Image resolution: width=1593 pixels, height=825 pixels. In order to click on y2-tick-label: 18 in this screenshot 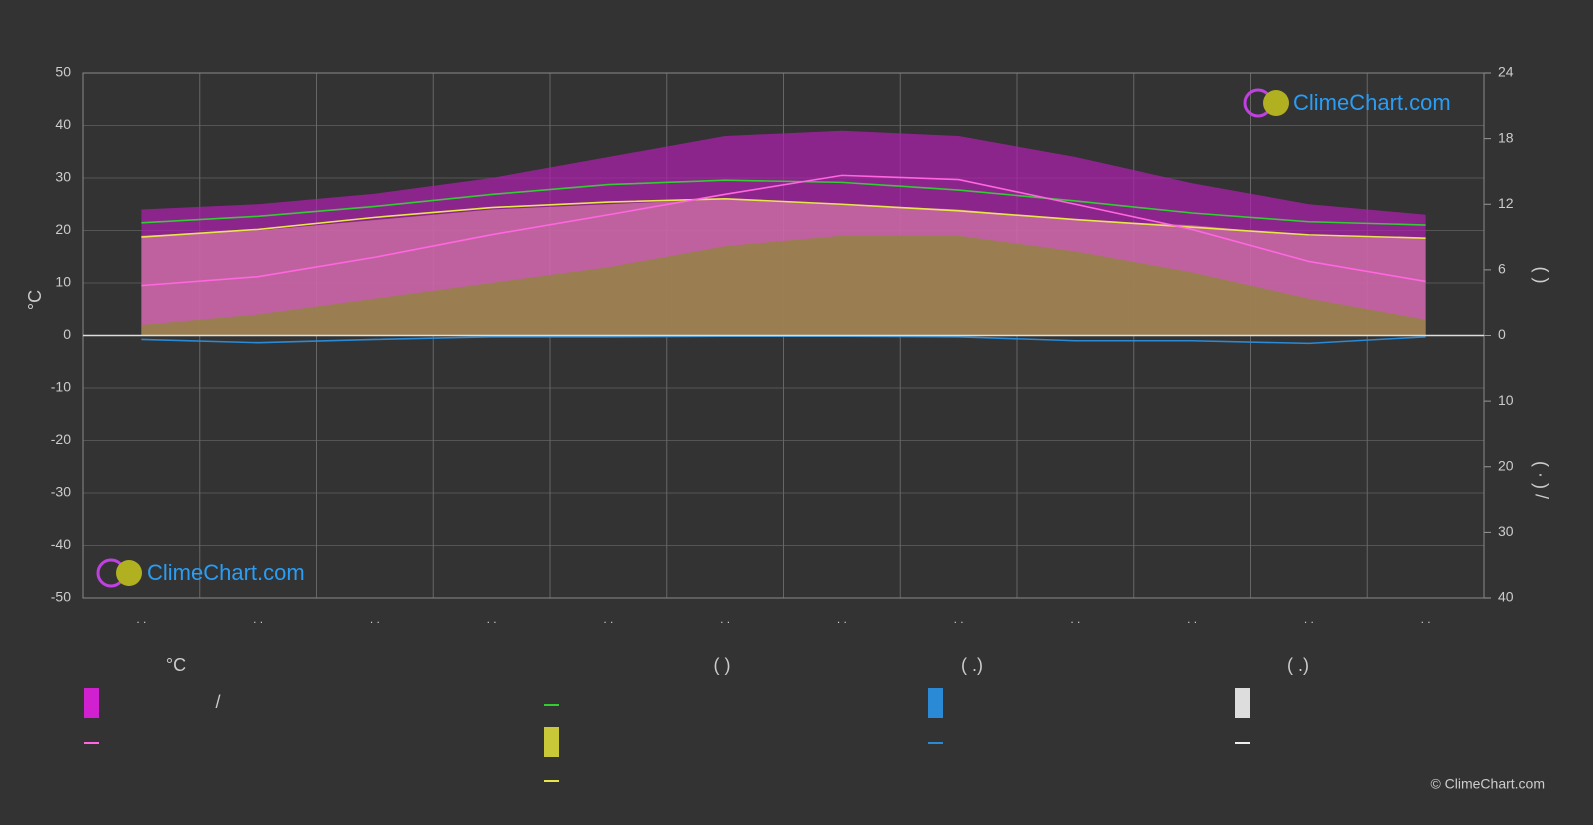, I will do `click(1506, 137)`.